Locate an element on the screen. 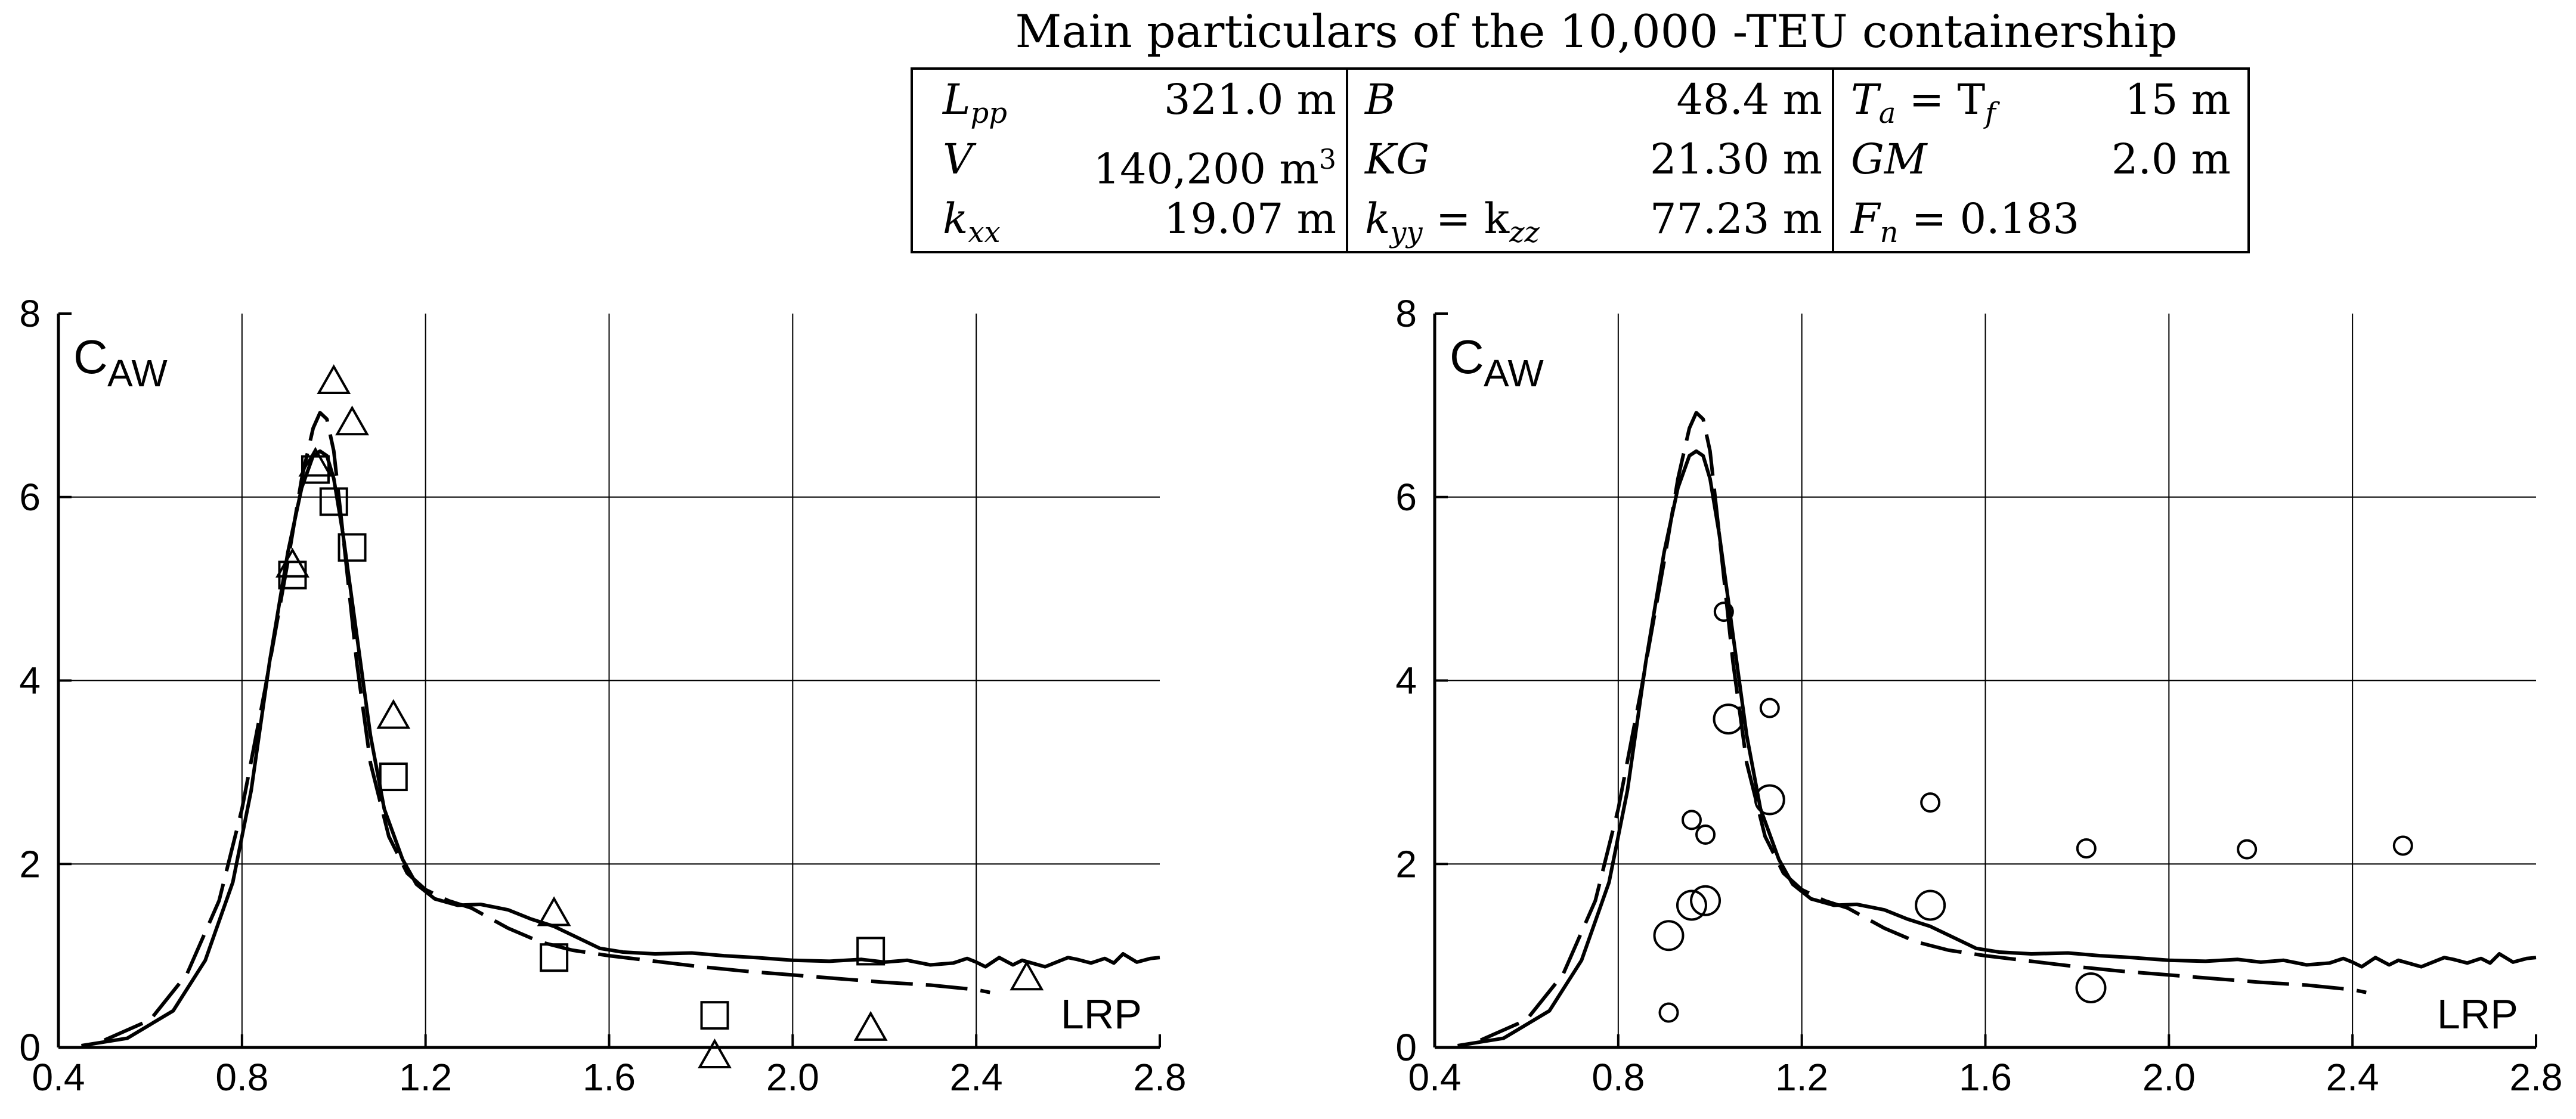  table-symbol: GM is located at coordinates (1889, 159).